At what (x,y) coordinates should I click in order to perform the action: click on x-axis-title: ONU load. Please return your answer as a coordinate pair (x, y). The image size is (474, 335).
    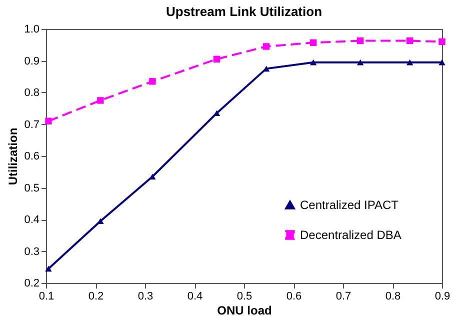
    Looking at the image, I should click on (244, 311).